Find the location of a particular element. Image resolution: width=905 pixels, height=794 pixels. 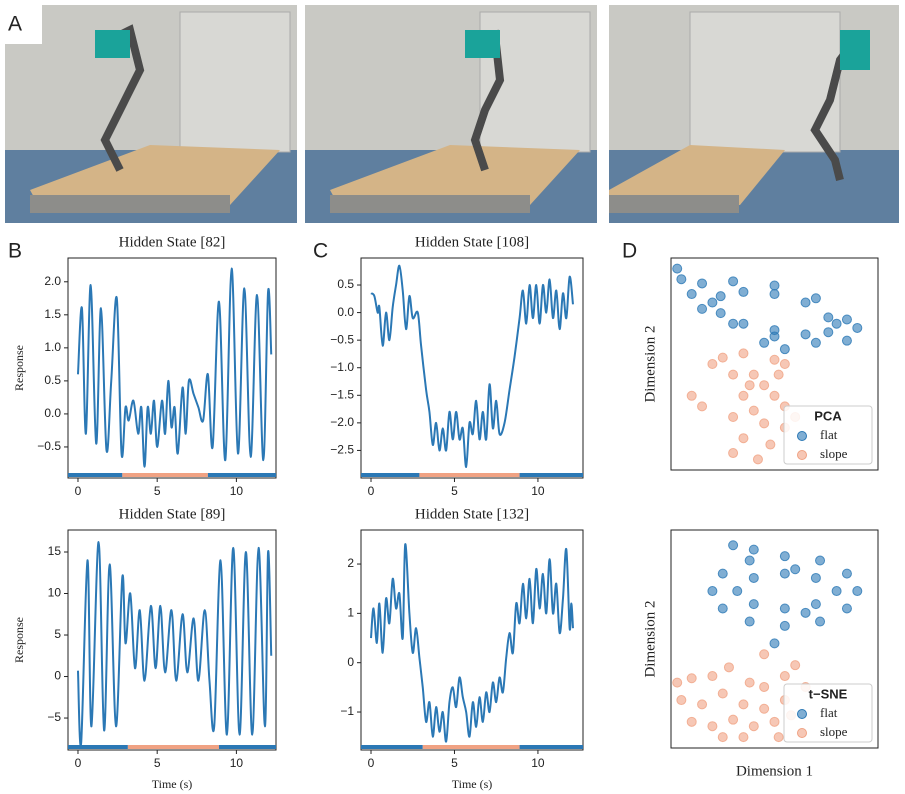

chart-title: Hidden State [132] is located at coordinates (472, 514).